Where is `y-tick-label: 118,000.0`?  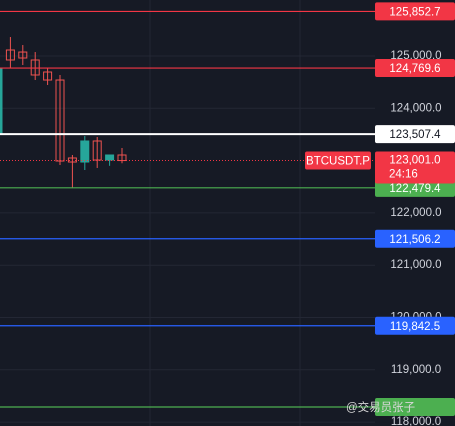
y-tick-label: 118,000.0 is located at coordinates (416, 421).